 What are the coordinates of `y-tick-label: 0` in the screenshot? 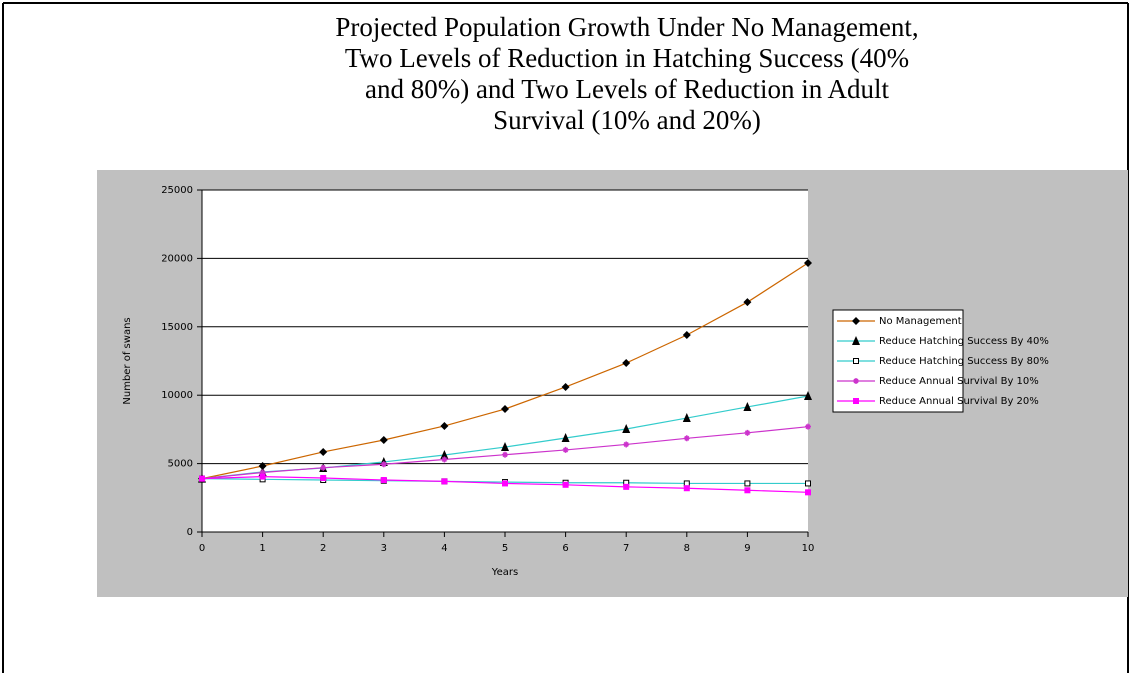 It's located at (190, 532).